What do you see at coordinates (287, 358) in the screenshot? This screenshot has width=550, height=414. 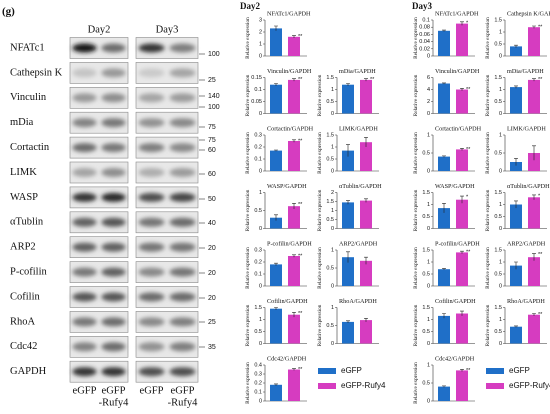 I see `chart-title: Cdc42/GAPDH` at bounding box center [287, 358].